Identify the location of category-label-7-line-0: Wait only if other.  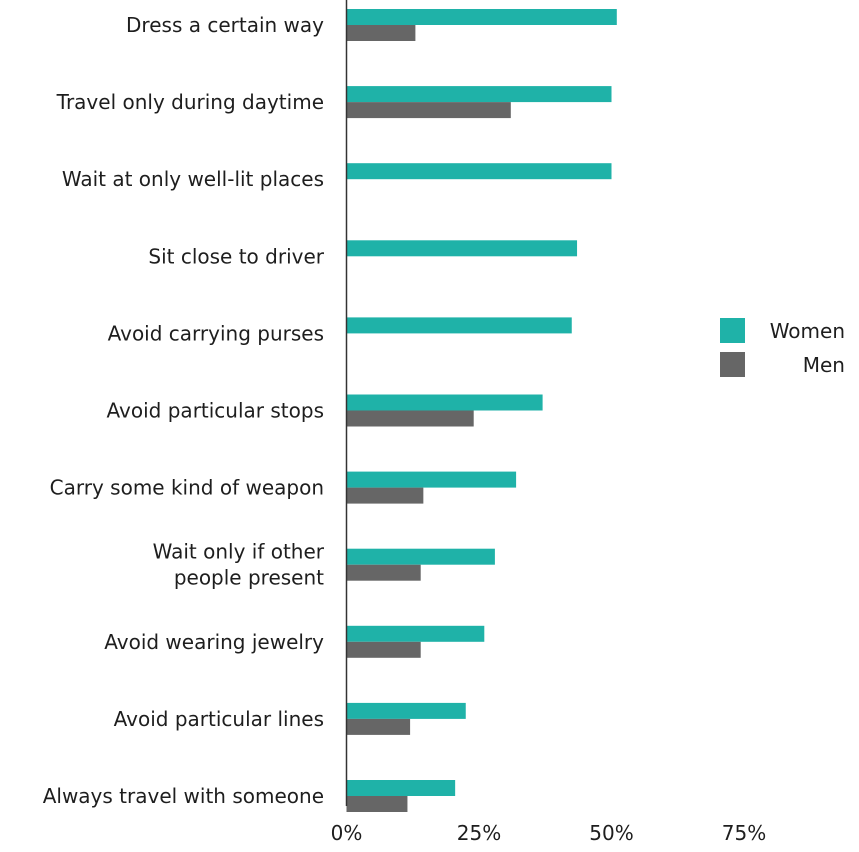
(239, 552).